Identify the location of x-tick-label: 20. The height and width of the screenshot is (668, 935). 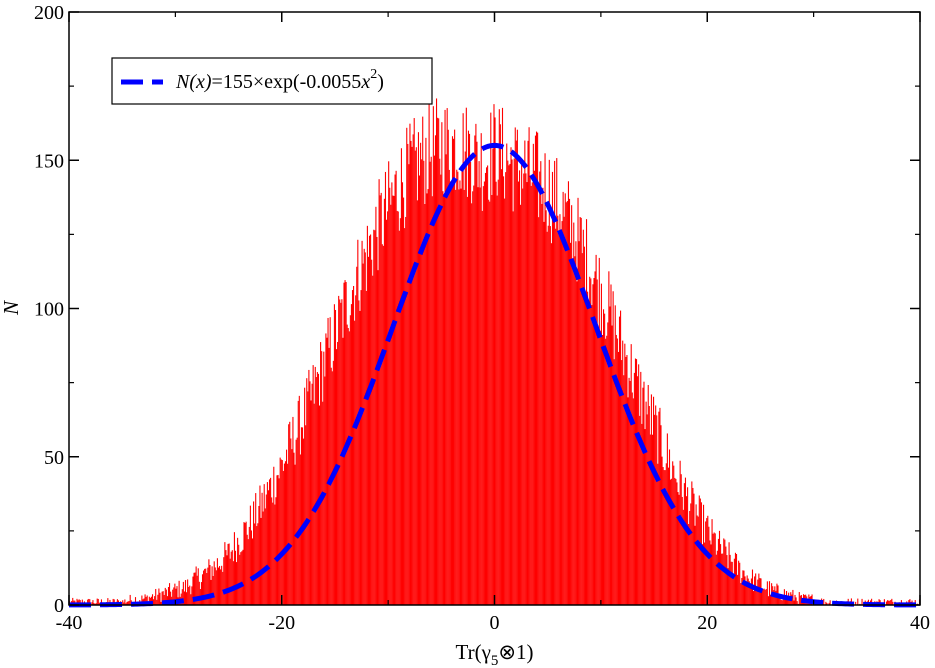
(707, 623).